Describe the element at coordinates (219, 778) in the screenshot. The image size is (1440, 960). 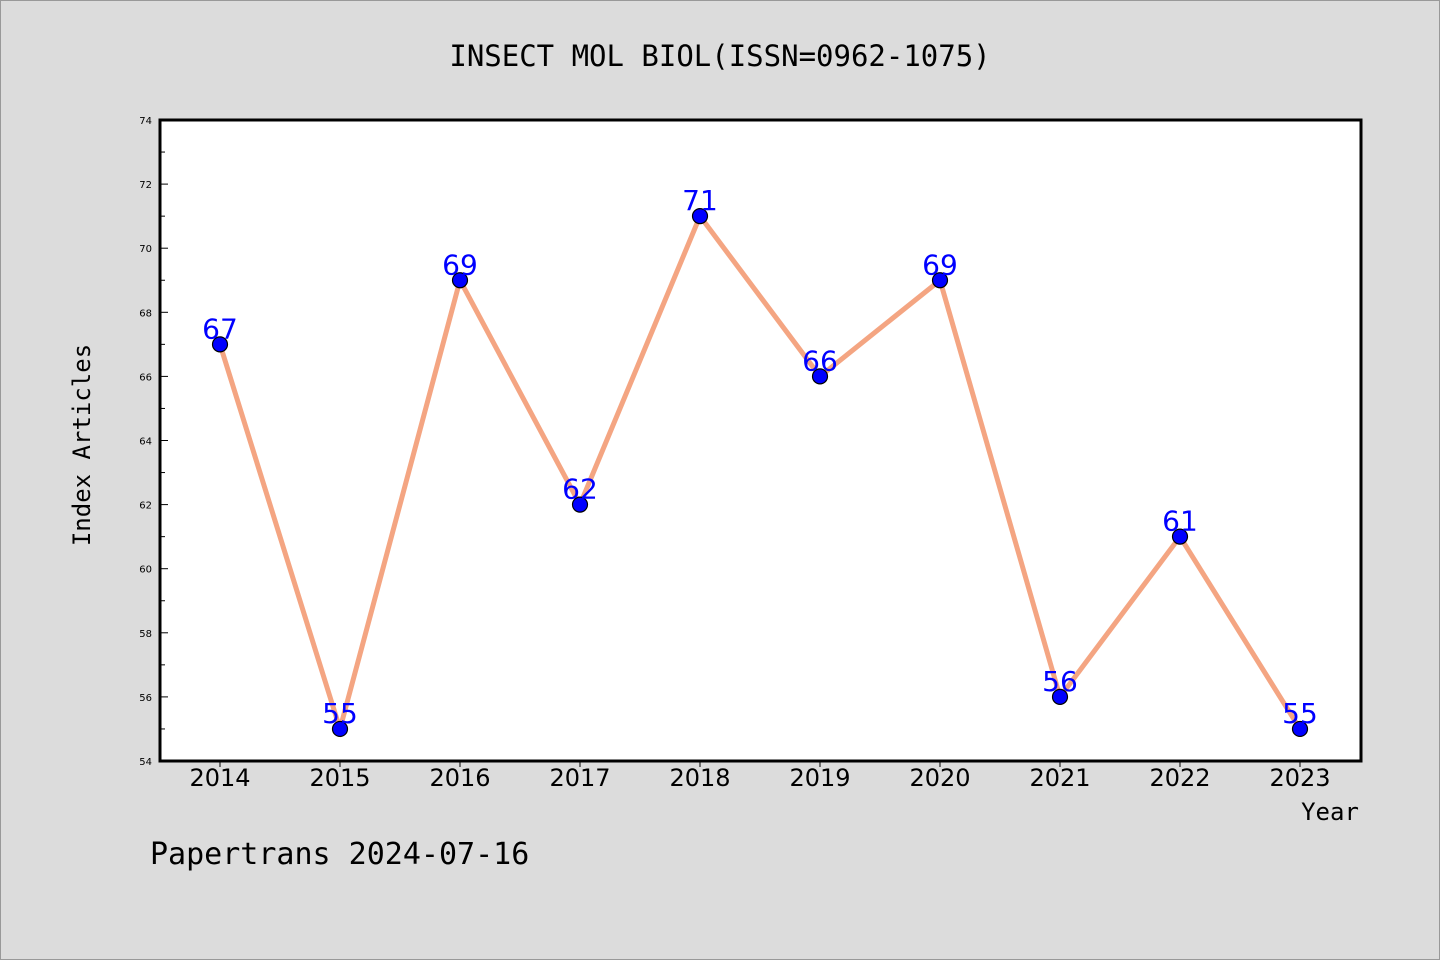
I see `x-tick-label: 2014` at that location.